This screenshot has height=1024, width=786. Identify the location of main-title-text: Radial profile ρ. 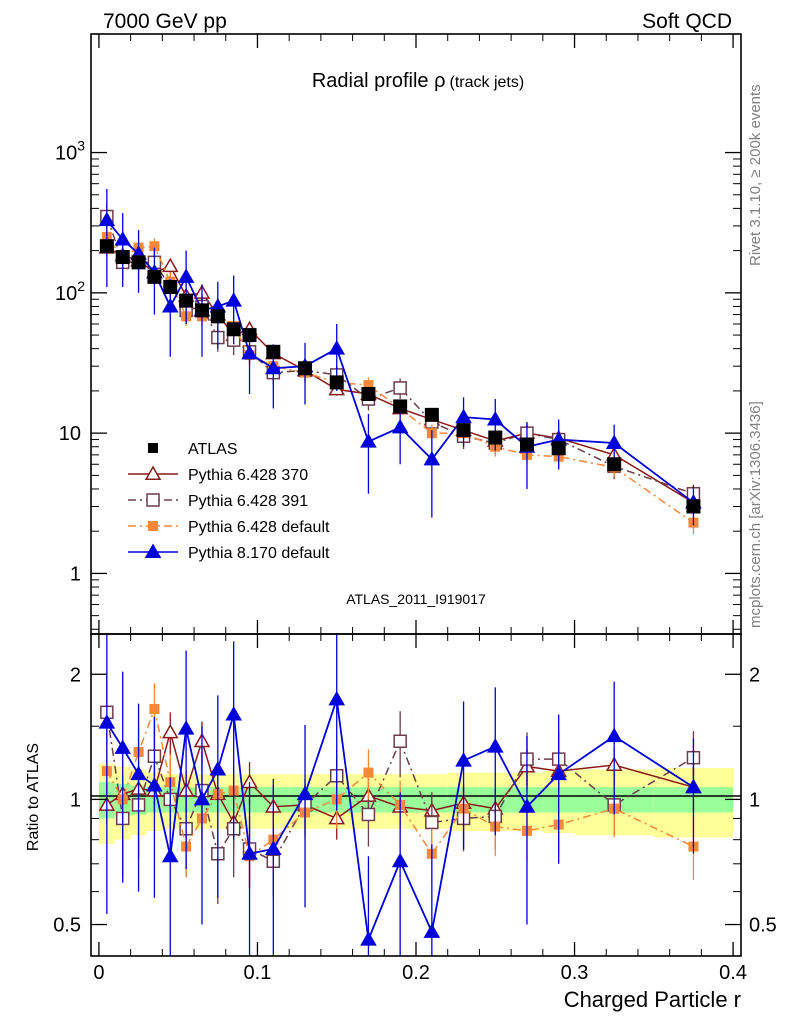
(379, 81).